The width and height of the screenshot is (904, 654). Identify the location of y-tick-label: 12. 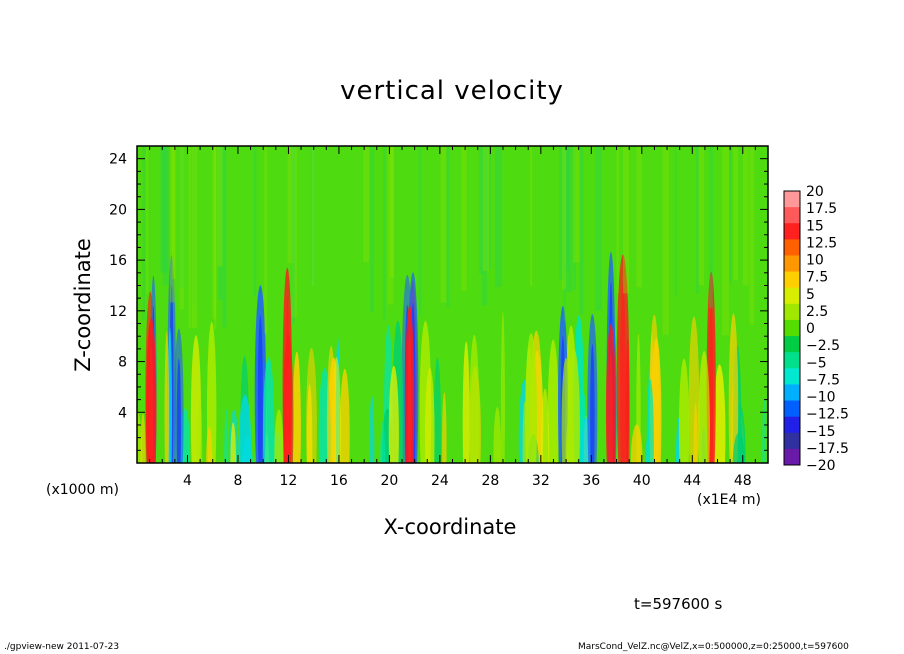
(118, 312).